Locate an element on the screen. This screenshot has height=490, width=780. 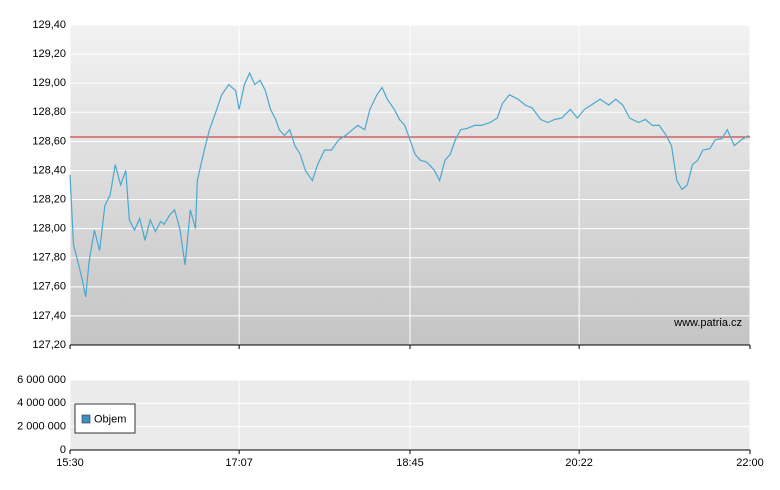
legend-label: Objem is located at coordinates (110, 419).